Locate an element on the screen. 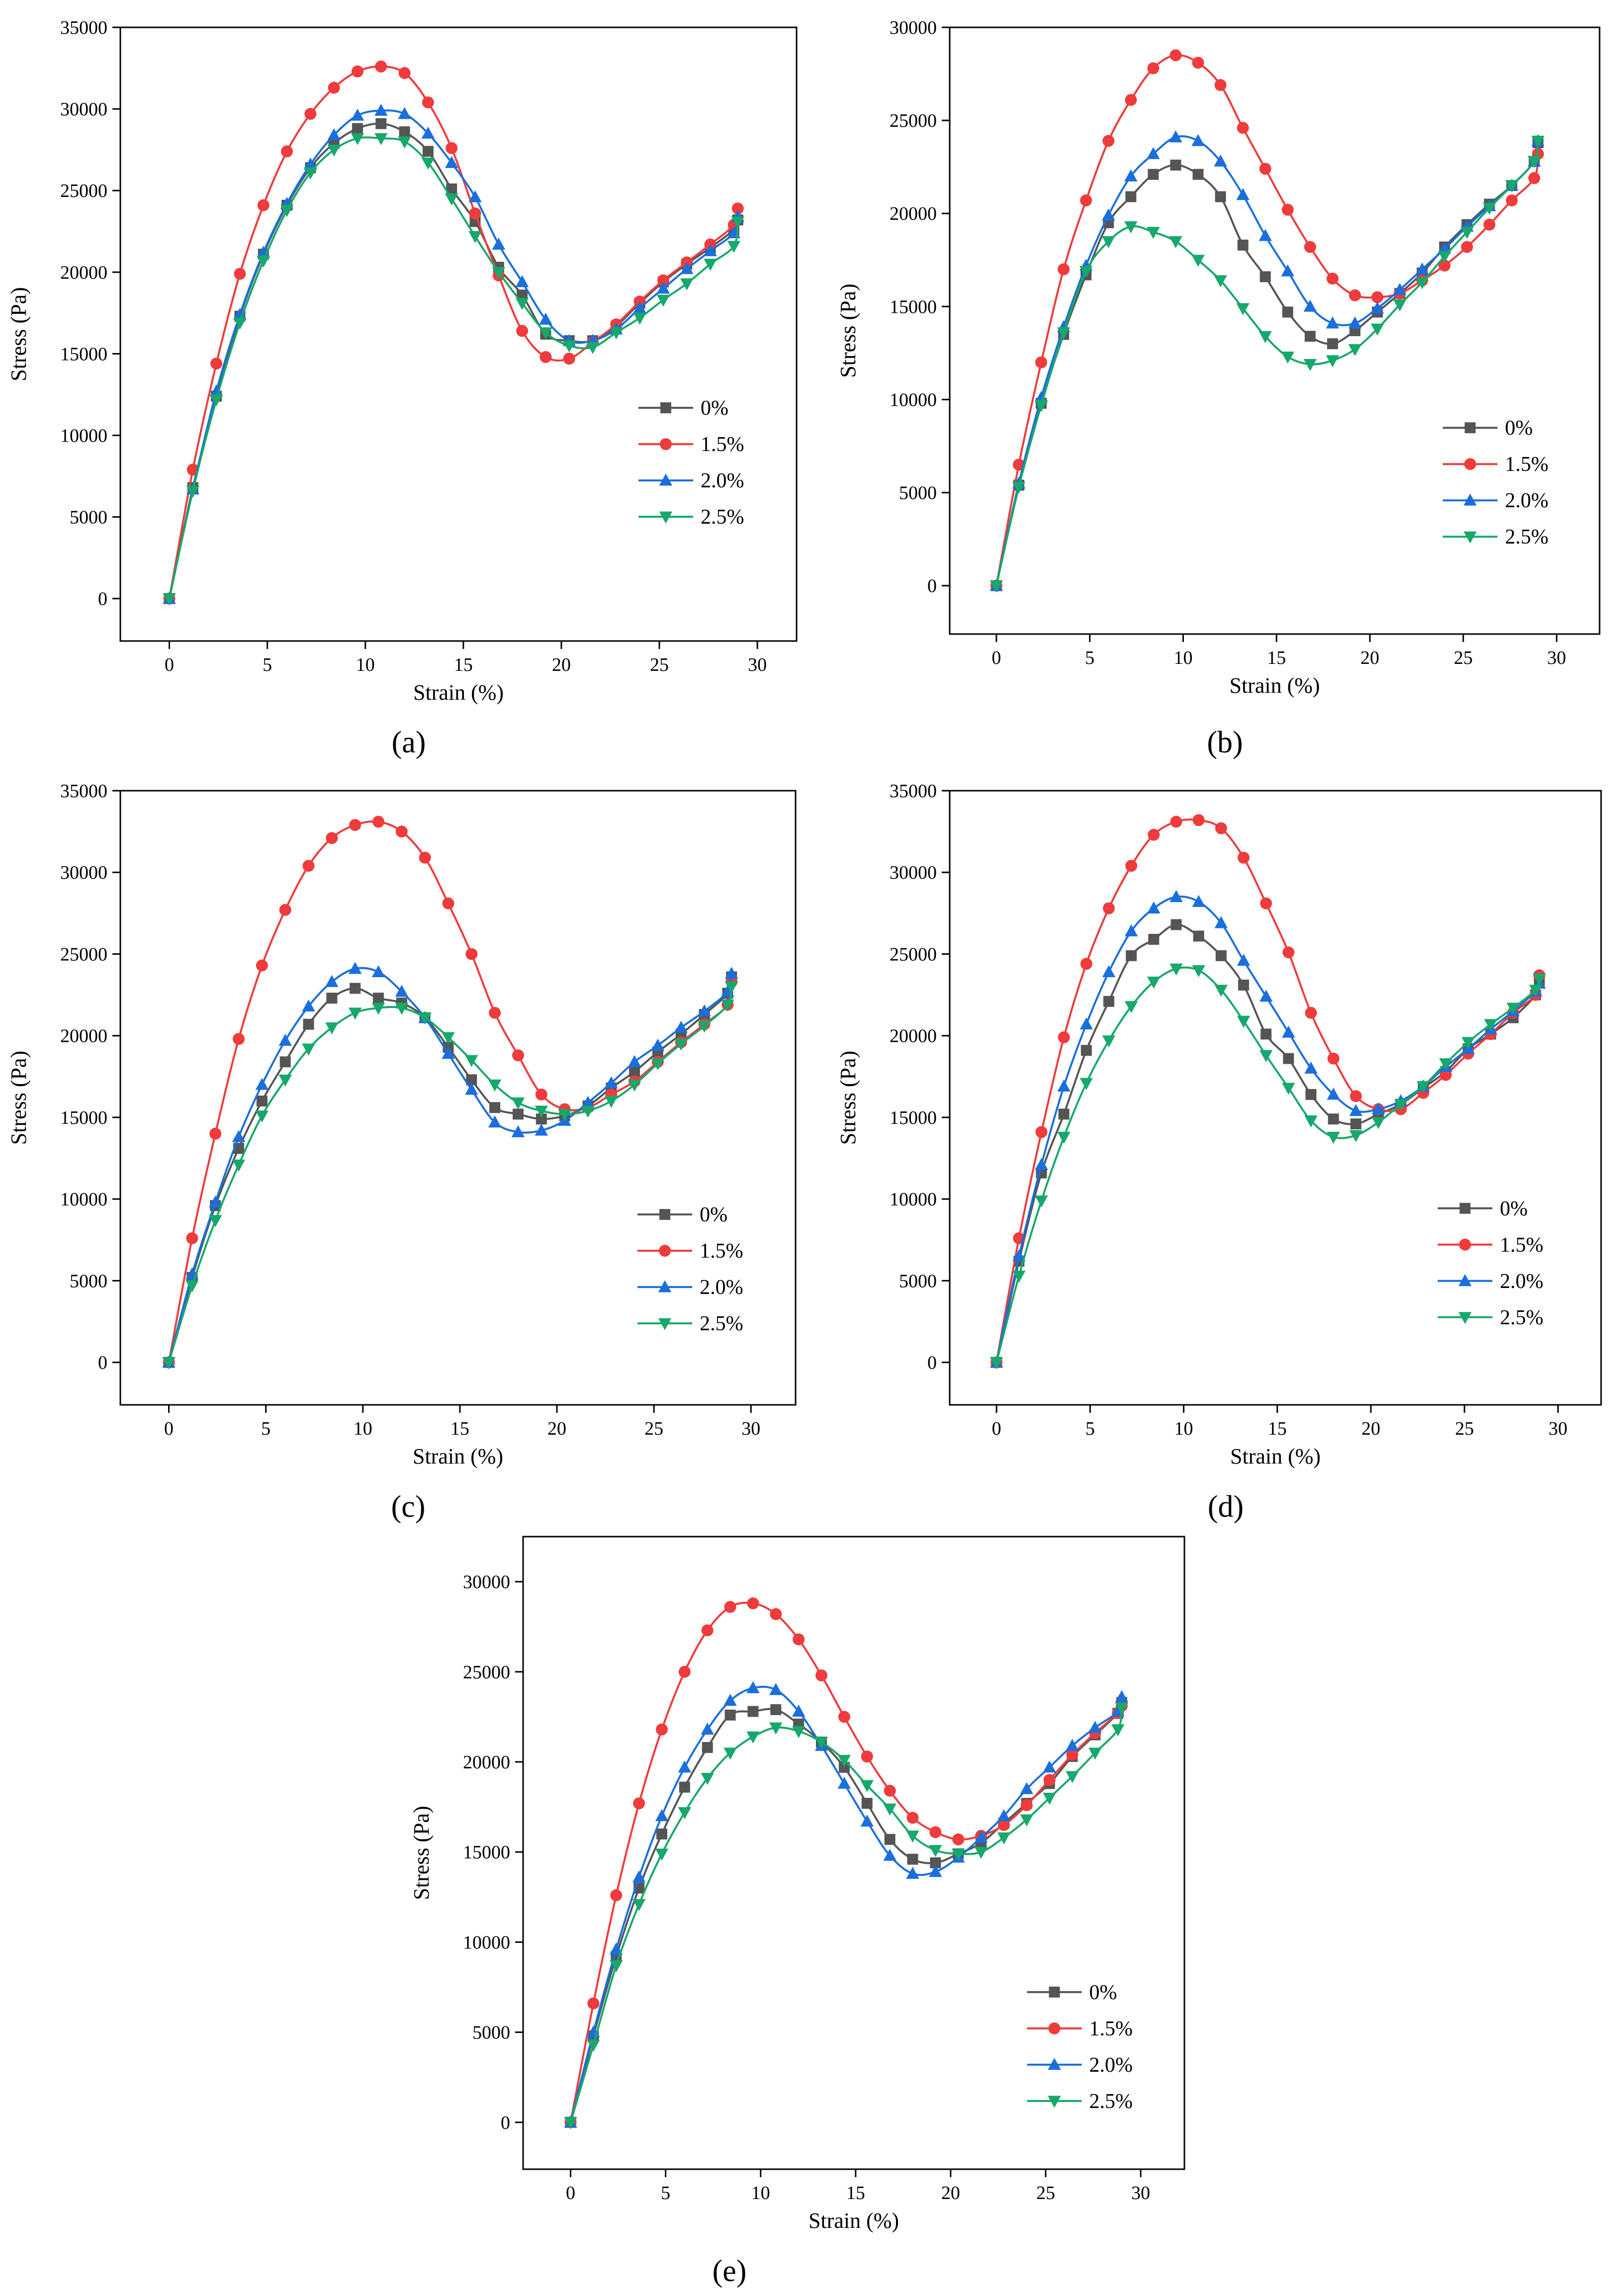 The height and width of the screenshot is (2296, 1616). x-axis-title: Strain (%) is located at coordinates (1275, 1456).